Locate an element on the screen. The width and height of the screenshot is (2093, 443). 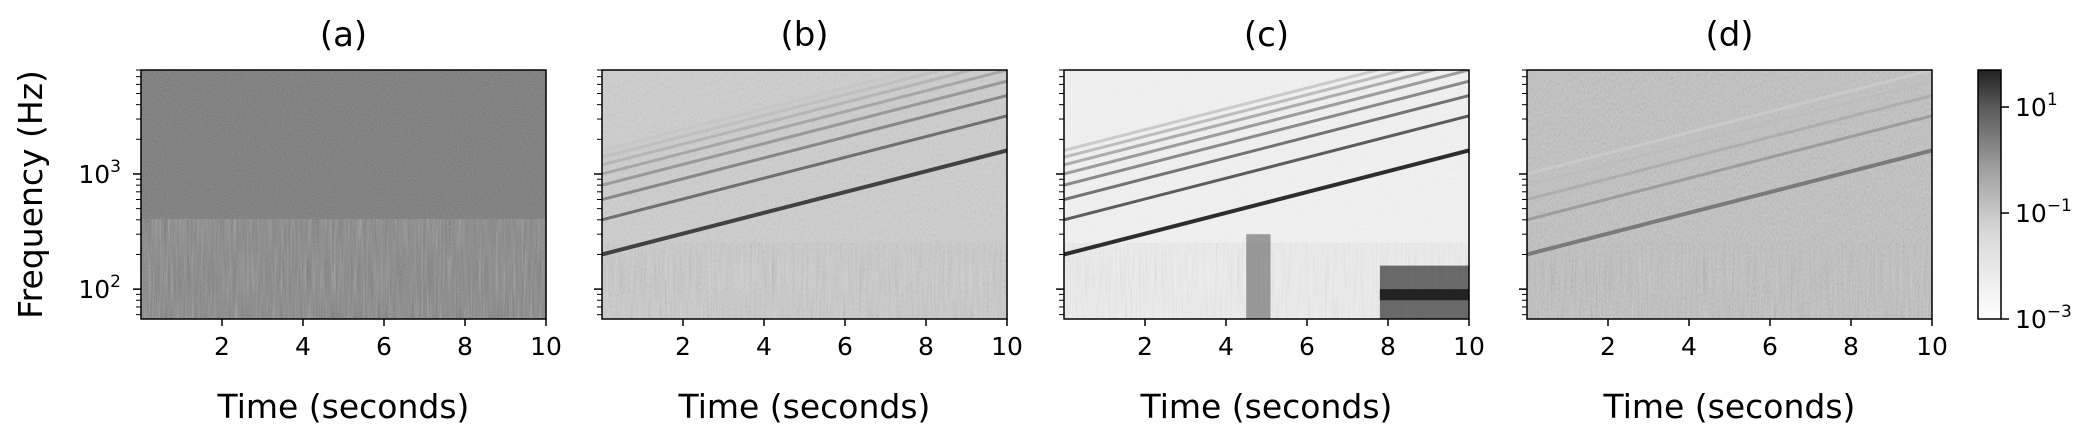
colorbar-tick-label: 10⁻³ is located at coordinates (2043, 318).